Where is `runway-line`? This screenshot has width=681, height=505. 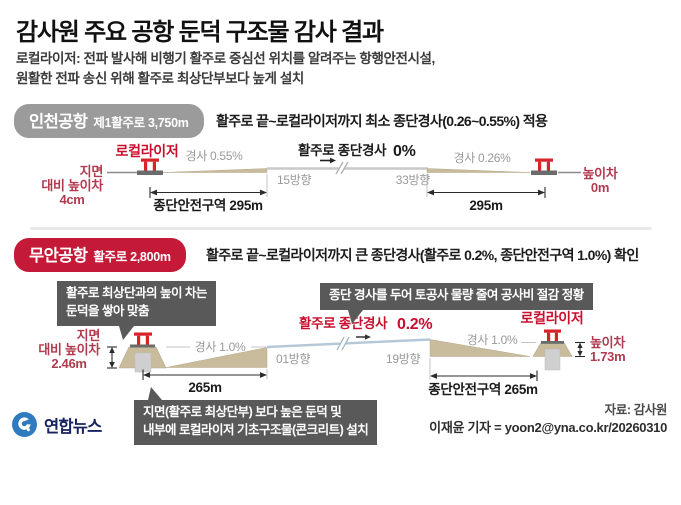
runway-line is located at coordinates (348, 343).